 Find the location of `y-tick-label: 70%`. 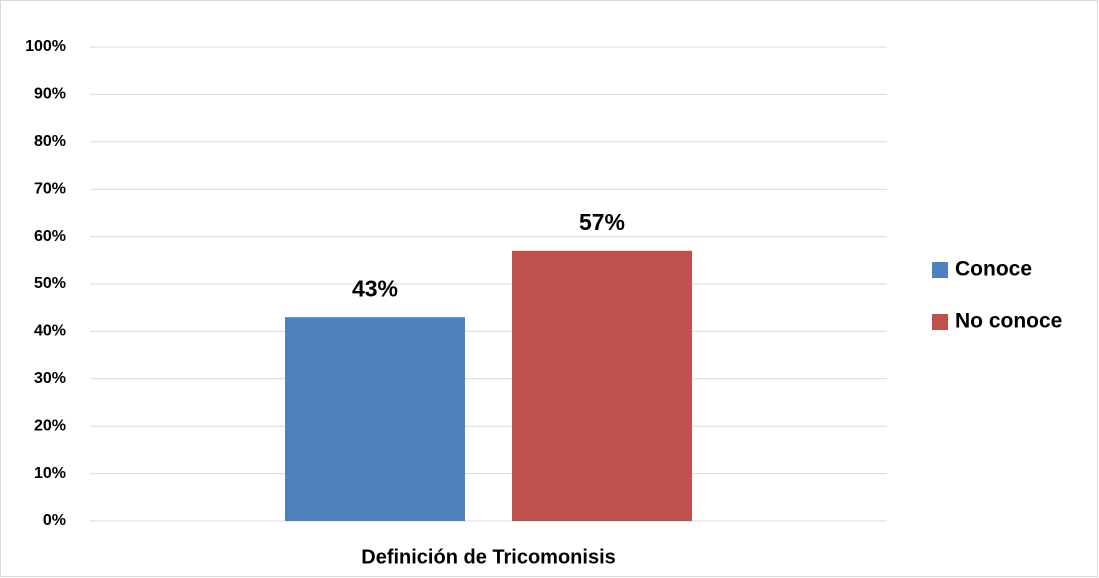

y-tick-label: 70% is located at coordinates (50, 188).